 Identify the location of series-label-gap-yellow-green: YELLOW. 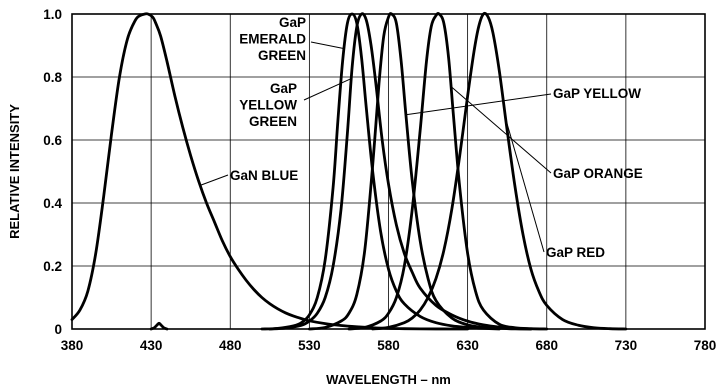
(268, 105).